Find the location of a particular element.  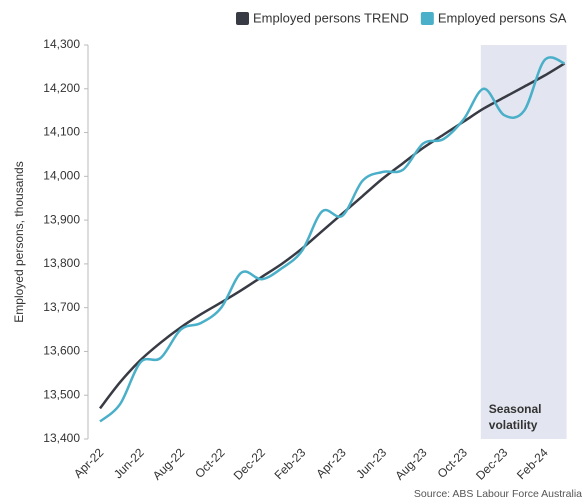

x-tick-label: Aug-23 is located at coordinates (410, 463).